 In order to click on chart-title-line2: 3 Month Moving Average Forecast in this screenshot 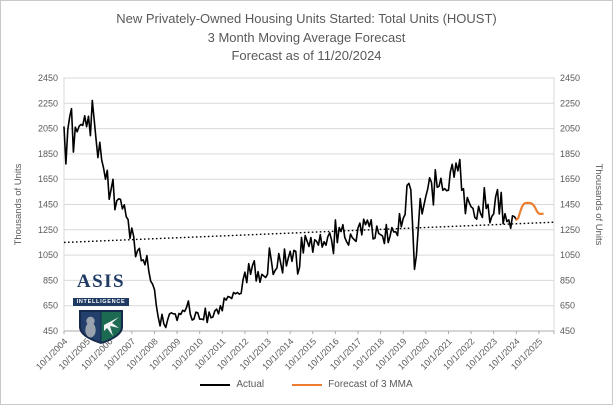, I will do `click(306, 37)`.